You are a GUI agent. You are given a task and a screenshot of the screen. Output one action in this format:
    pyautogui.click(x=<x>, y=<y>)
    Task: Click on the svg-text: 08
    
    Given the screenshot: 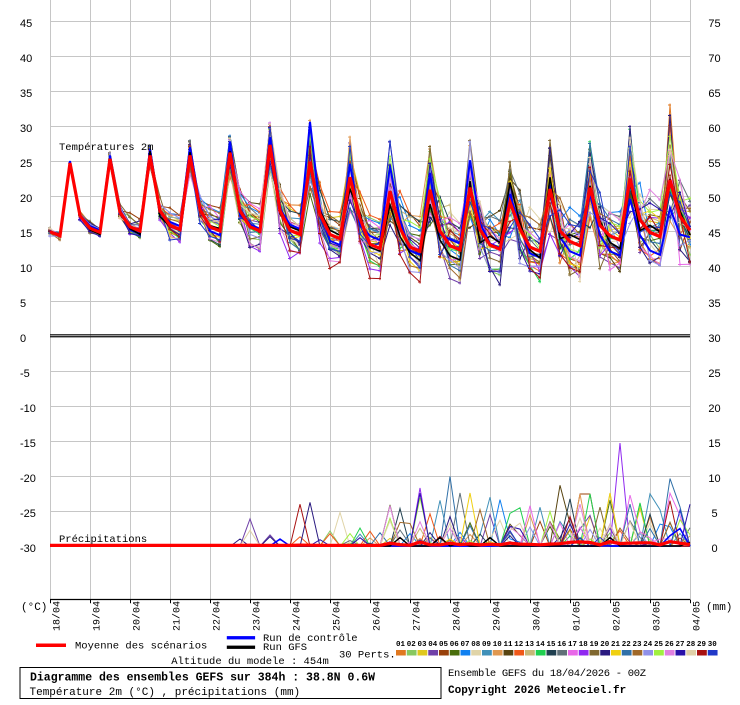 What is the action you would take?
    pyautogui.click(x=476, y=645)
    